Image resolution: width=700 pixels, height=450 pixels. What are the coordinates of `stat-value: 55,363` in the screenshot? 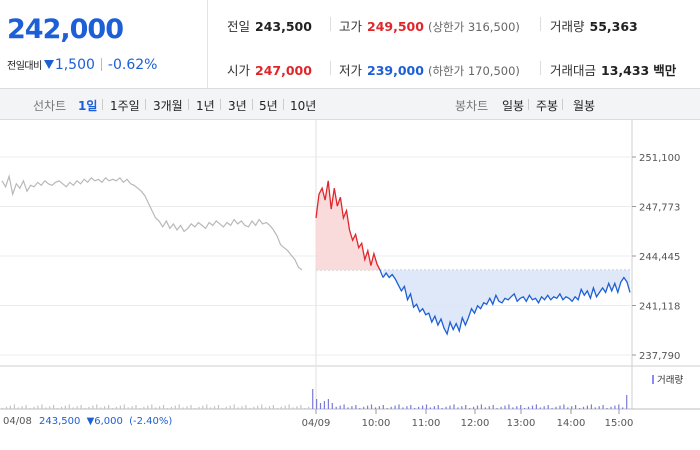 It's located at (613, 26).